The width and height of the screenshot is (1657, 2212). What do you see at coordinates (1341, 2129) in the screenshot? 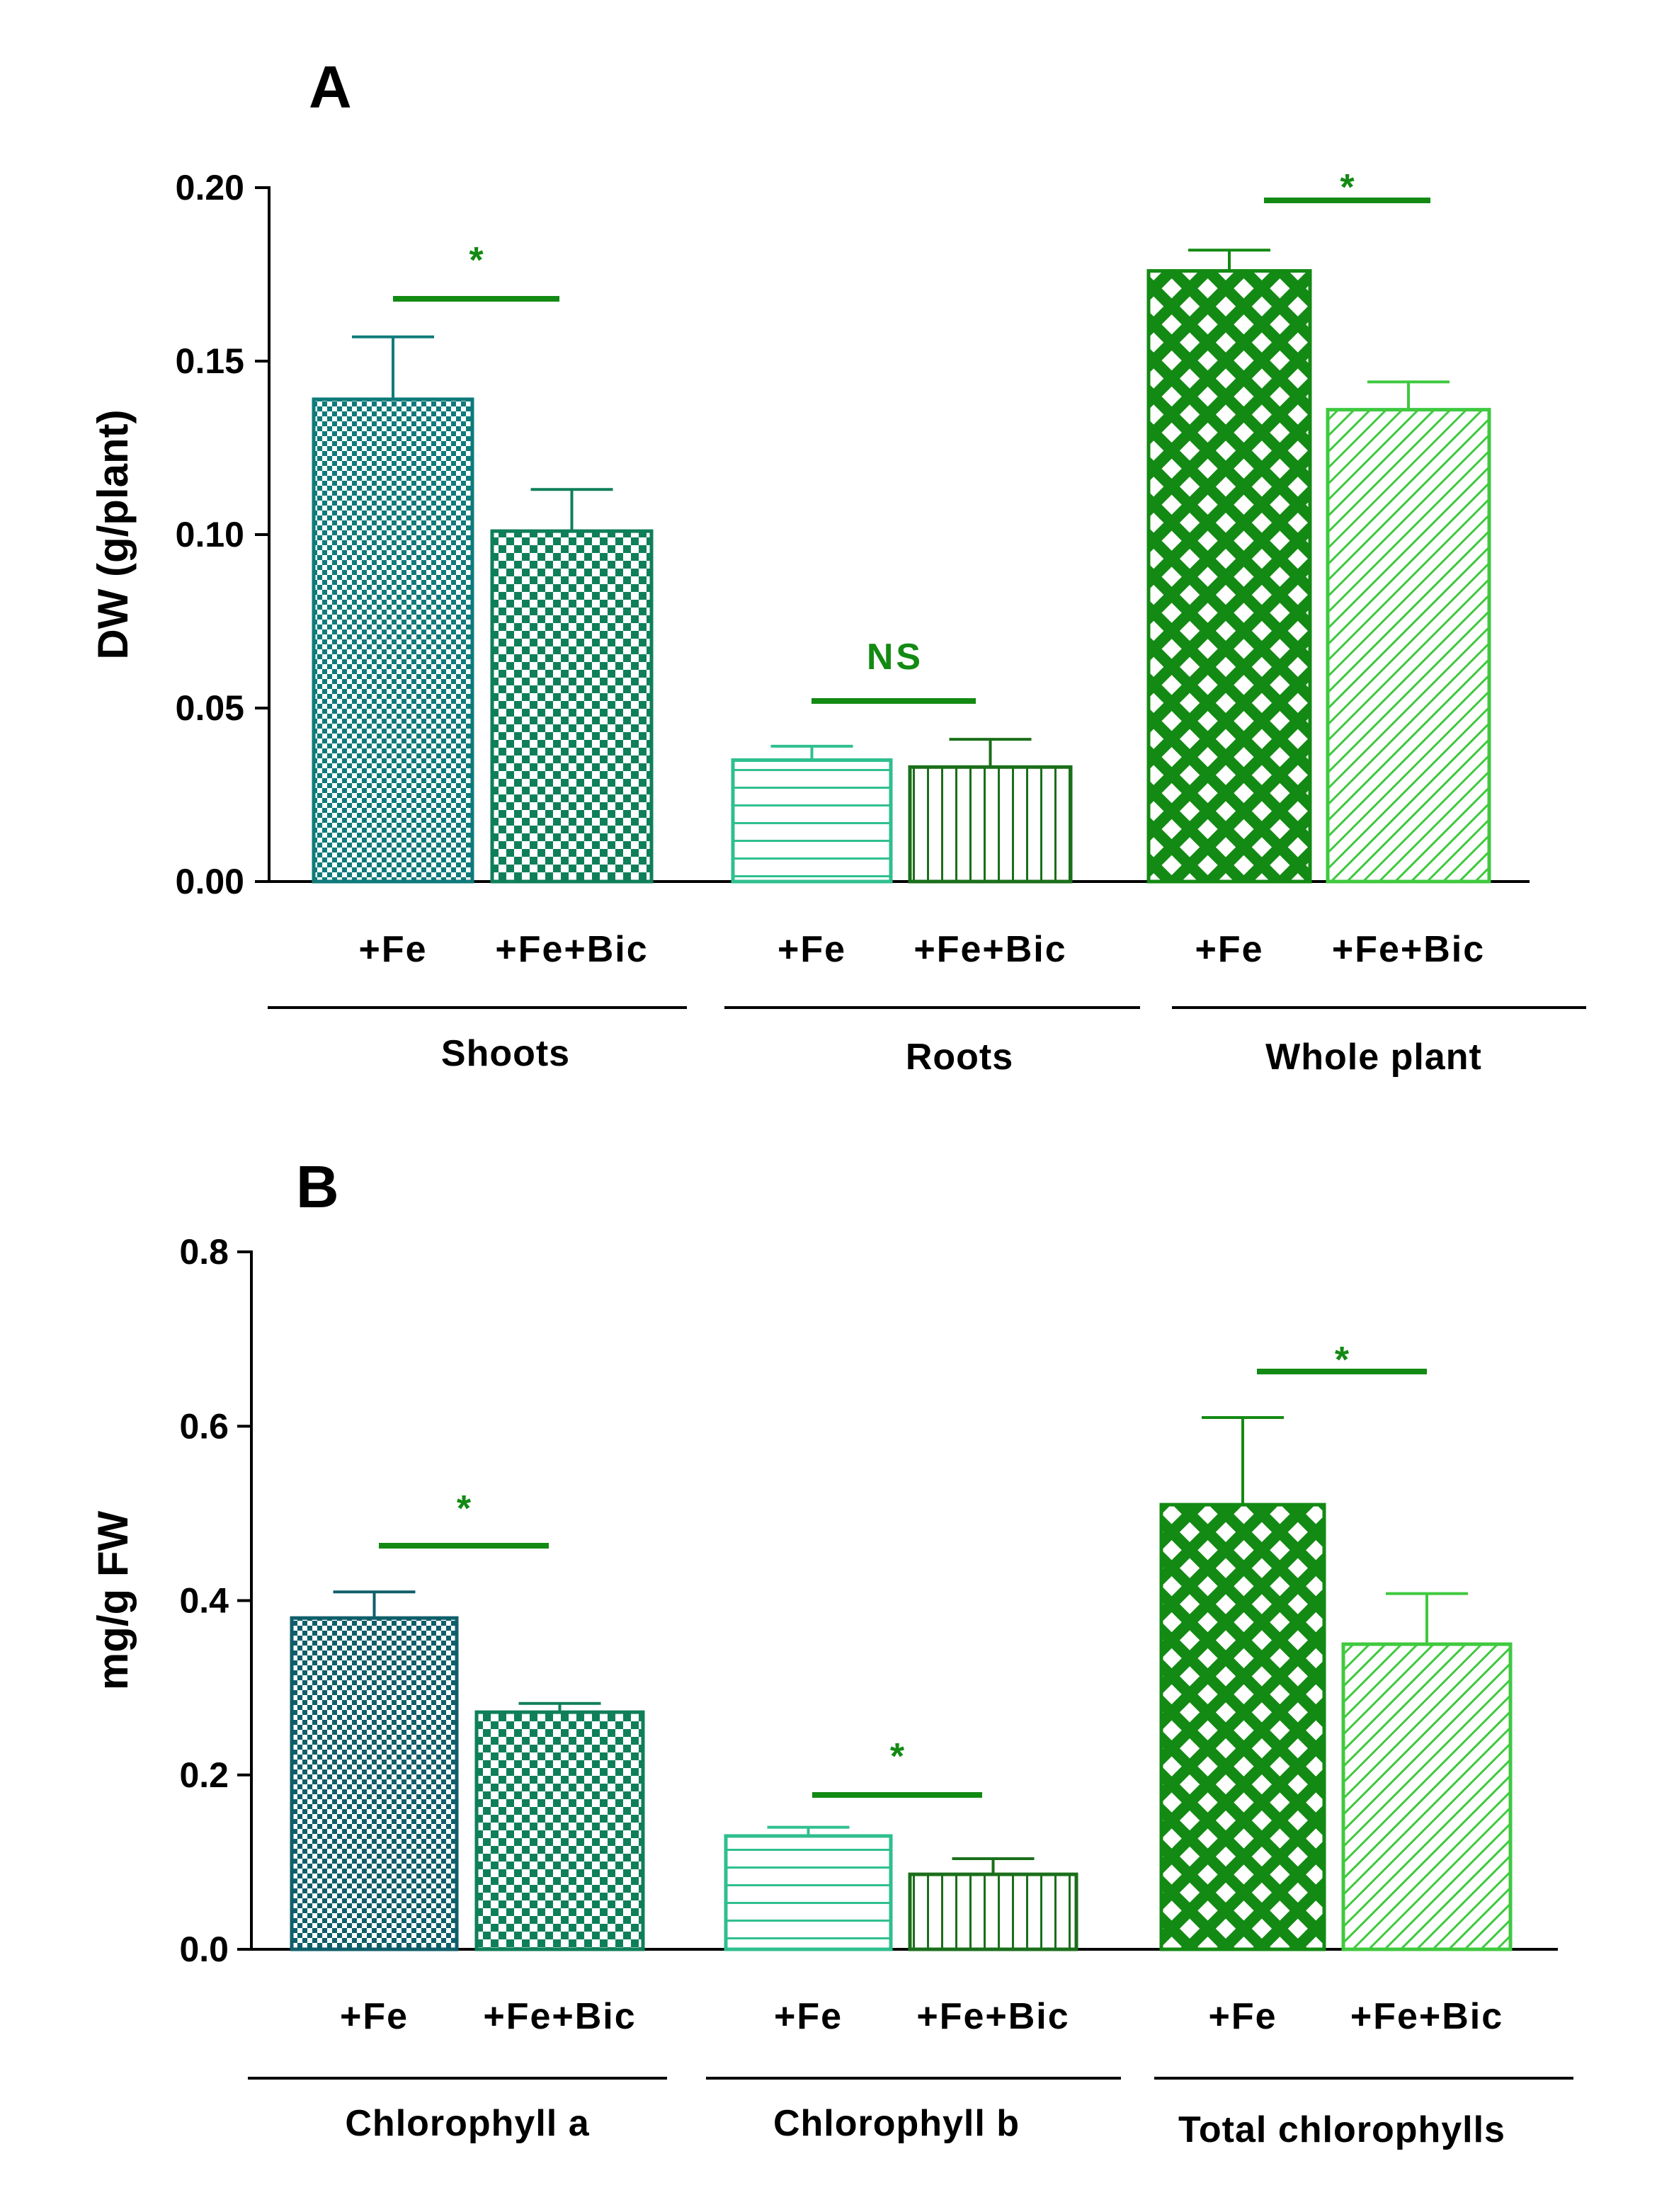
I see `group-label: Total chlorophylls` at bounding box center [1341, 2129].